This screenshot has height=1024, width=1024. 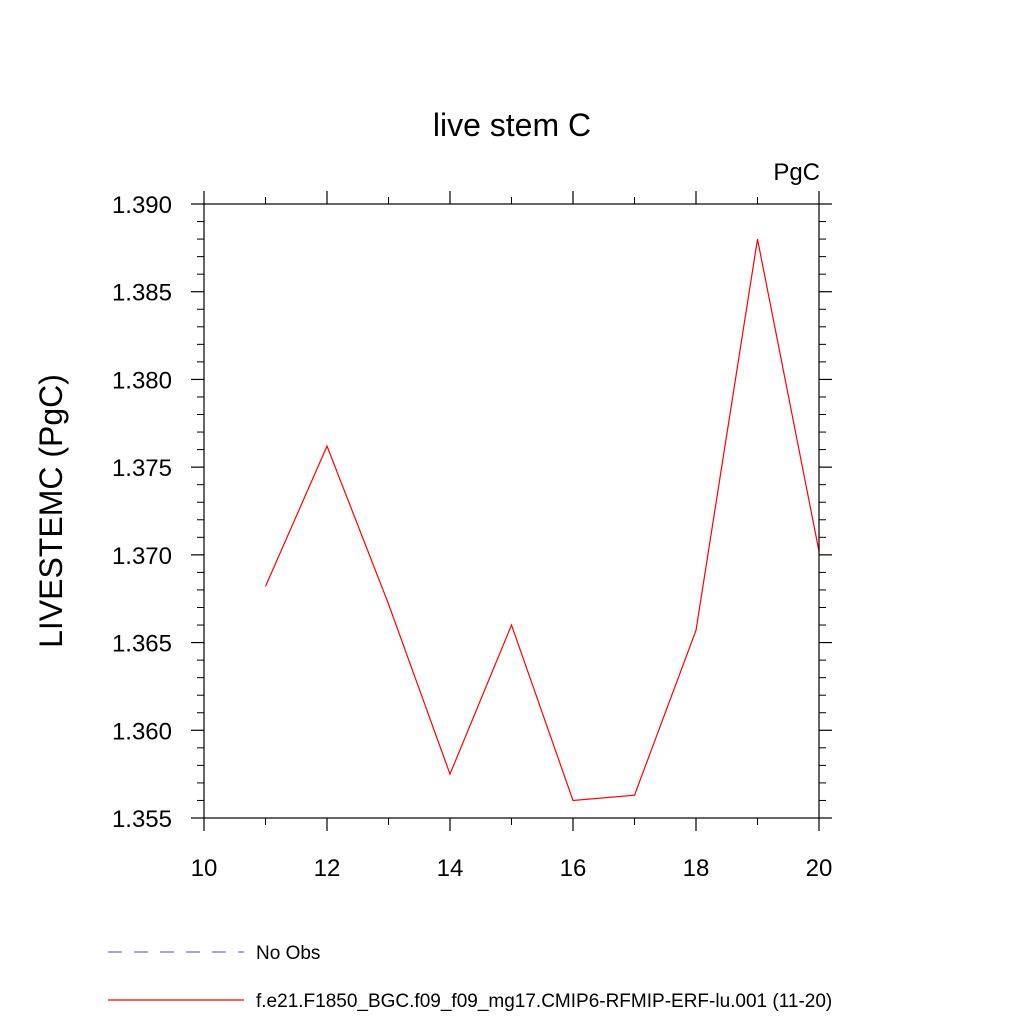 I want to click on legend-entry-label: No Obs, so click(x=288, y=953).